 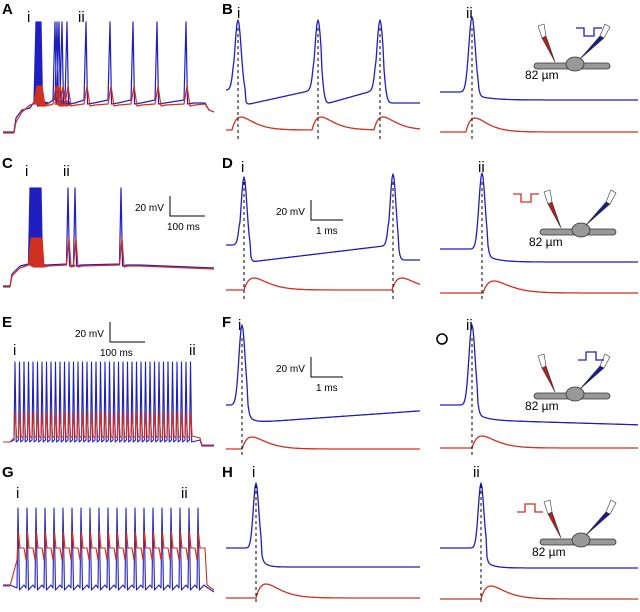 What do you see at coordinates (565, 213) in the screenshot?
I see `recording-schematic-d` at bounding box center [565, 213].